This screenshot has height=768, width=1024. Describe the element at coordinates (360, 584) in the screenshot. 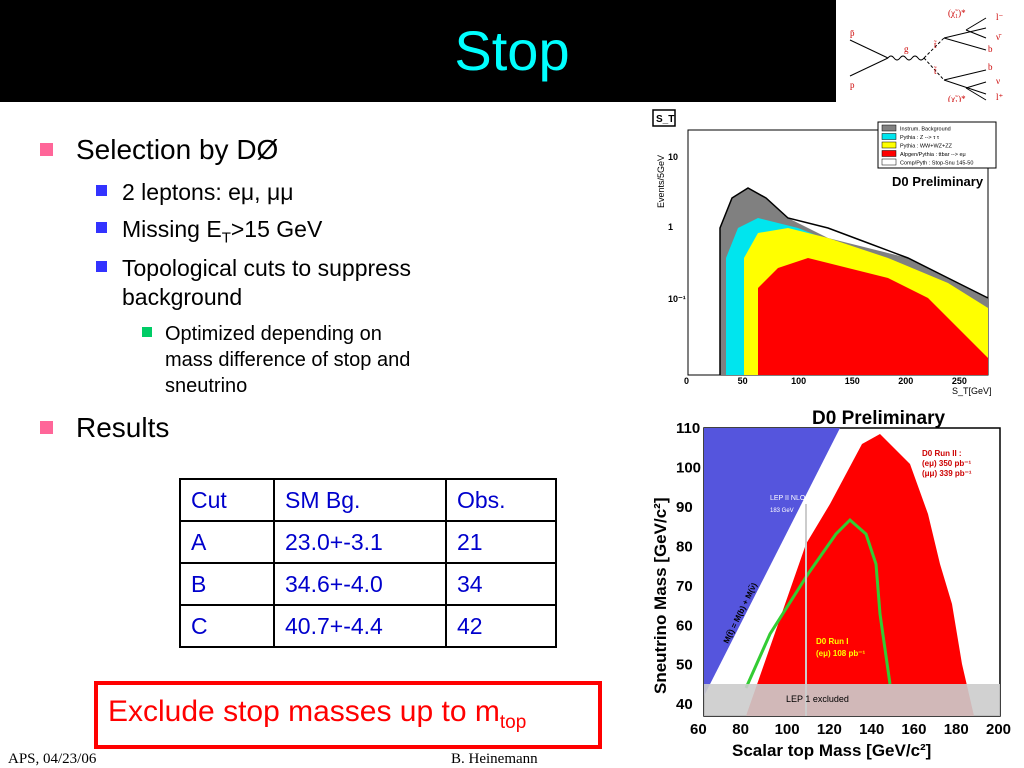

I see `table-cell: 34.6+-4.0` at that location.